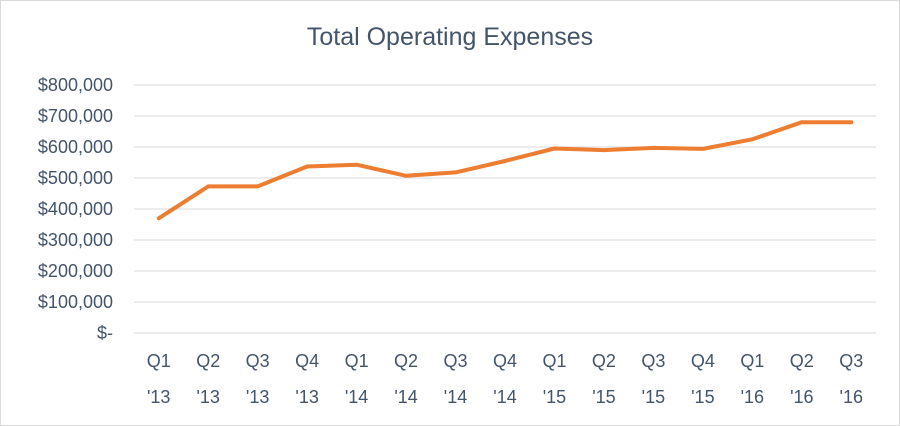 The image size is (900, 426). What do you see at coordinates (75, 147) in the screenshot?
I see `y-tick-label: $600,000` at bounding box center [75, 147].